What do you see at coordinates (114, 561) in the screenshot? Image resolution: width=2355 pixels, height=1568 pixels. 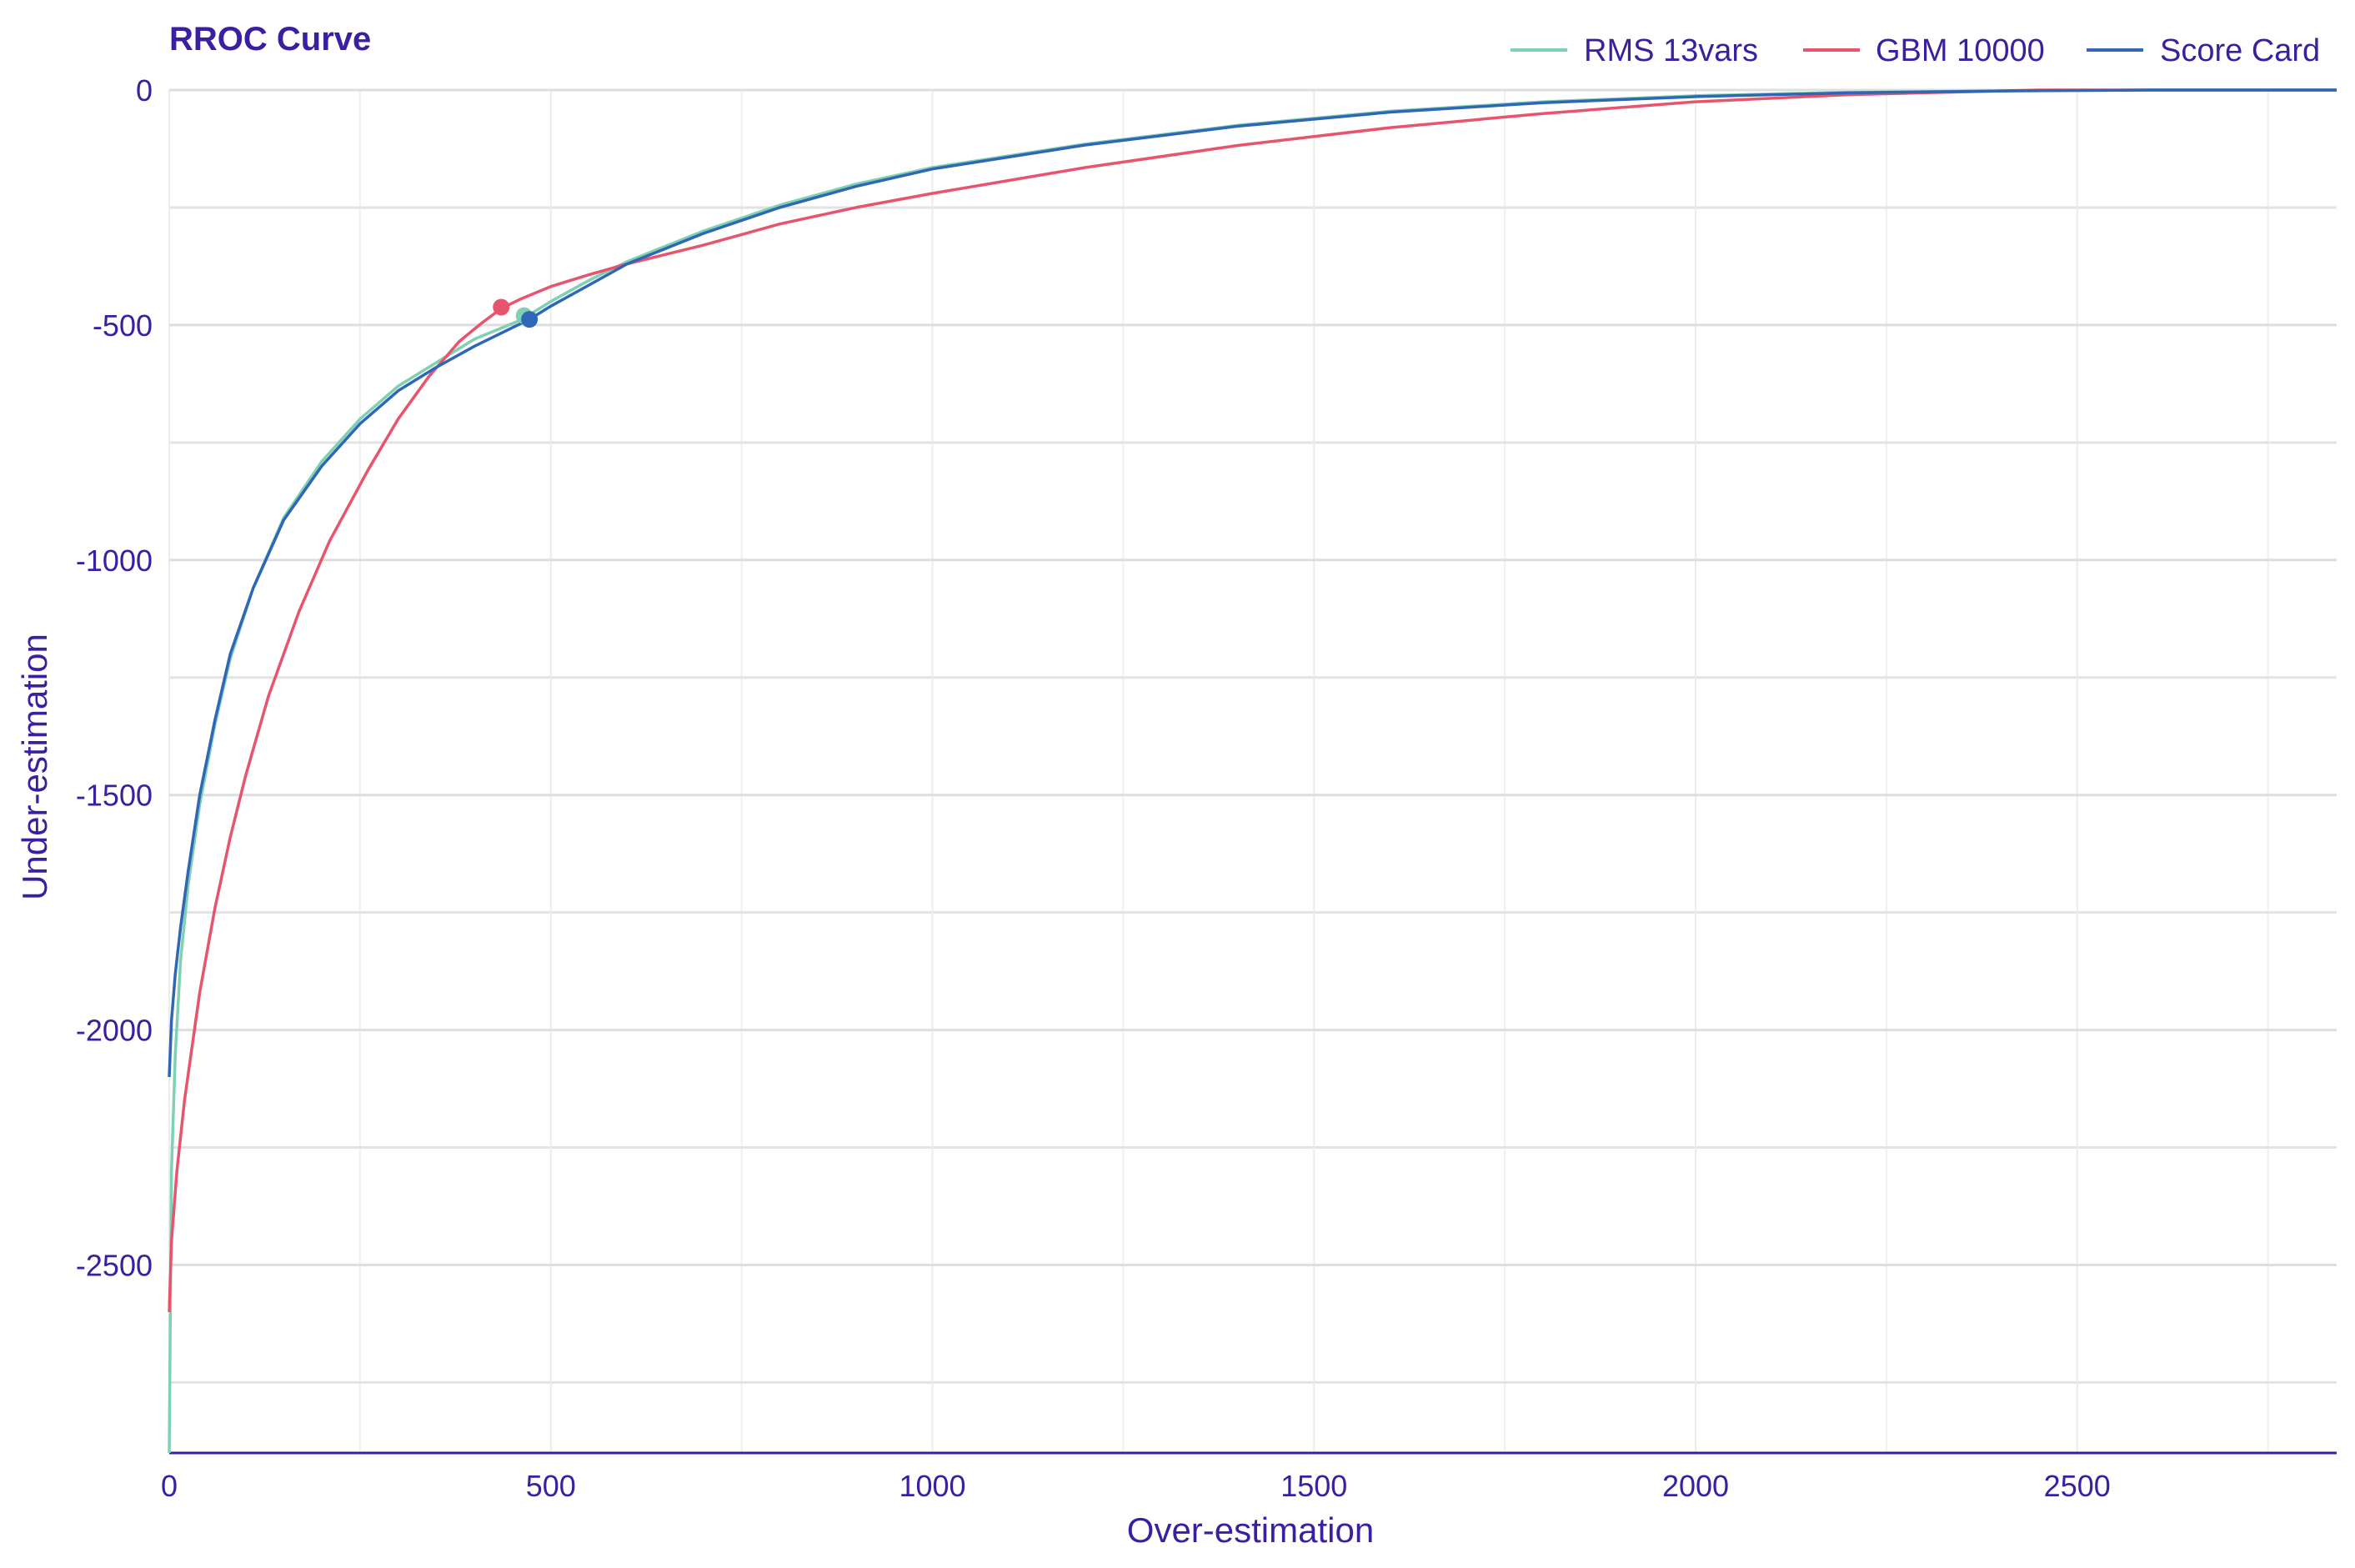 I see `y-tick-label: -1000` at bounding box center [114, 561].